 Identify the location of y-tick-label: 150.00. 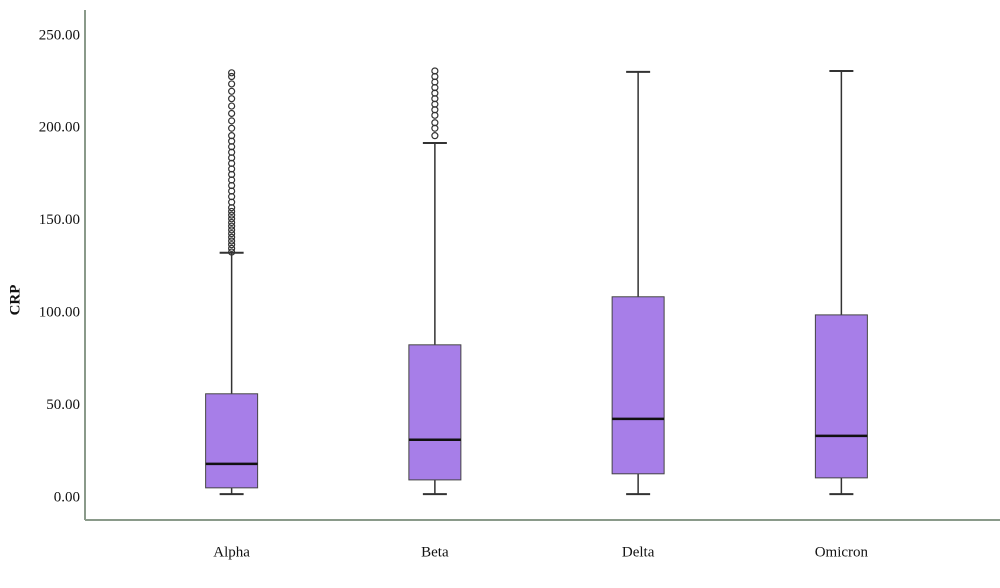
(59, 220).